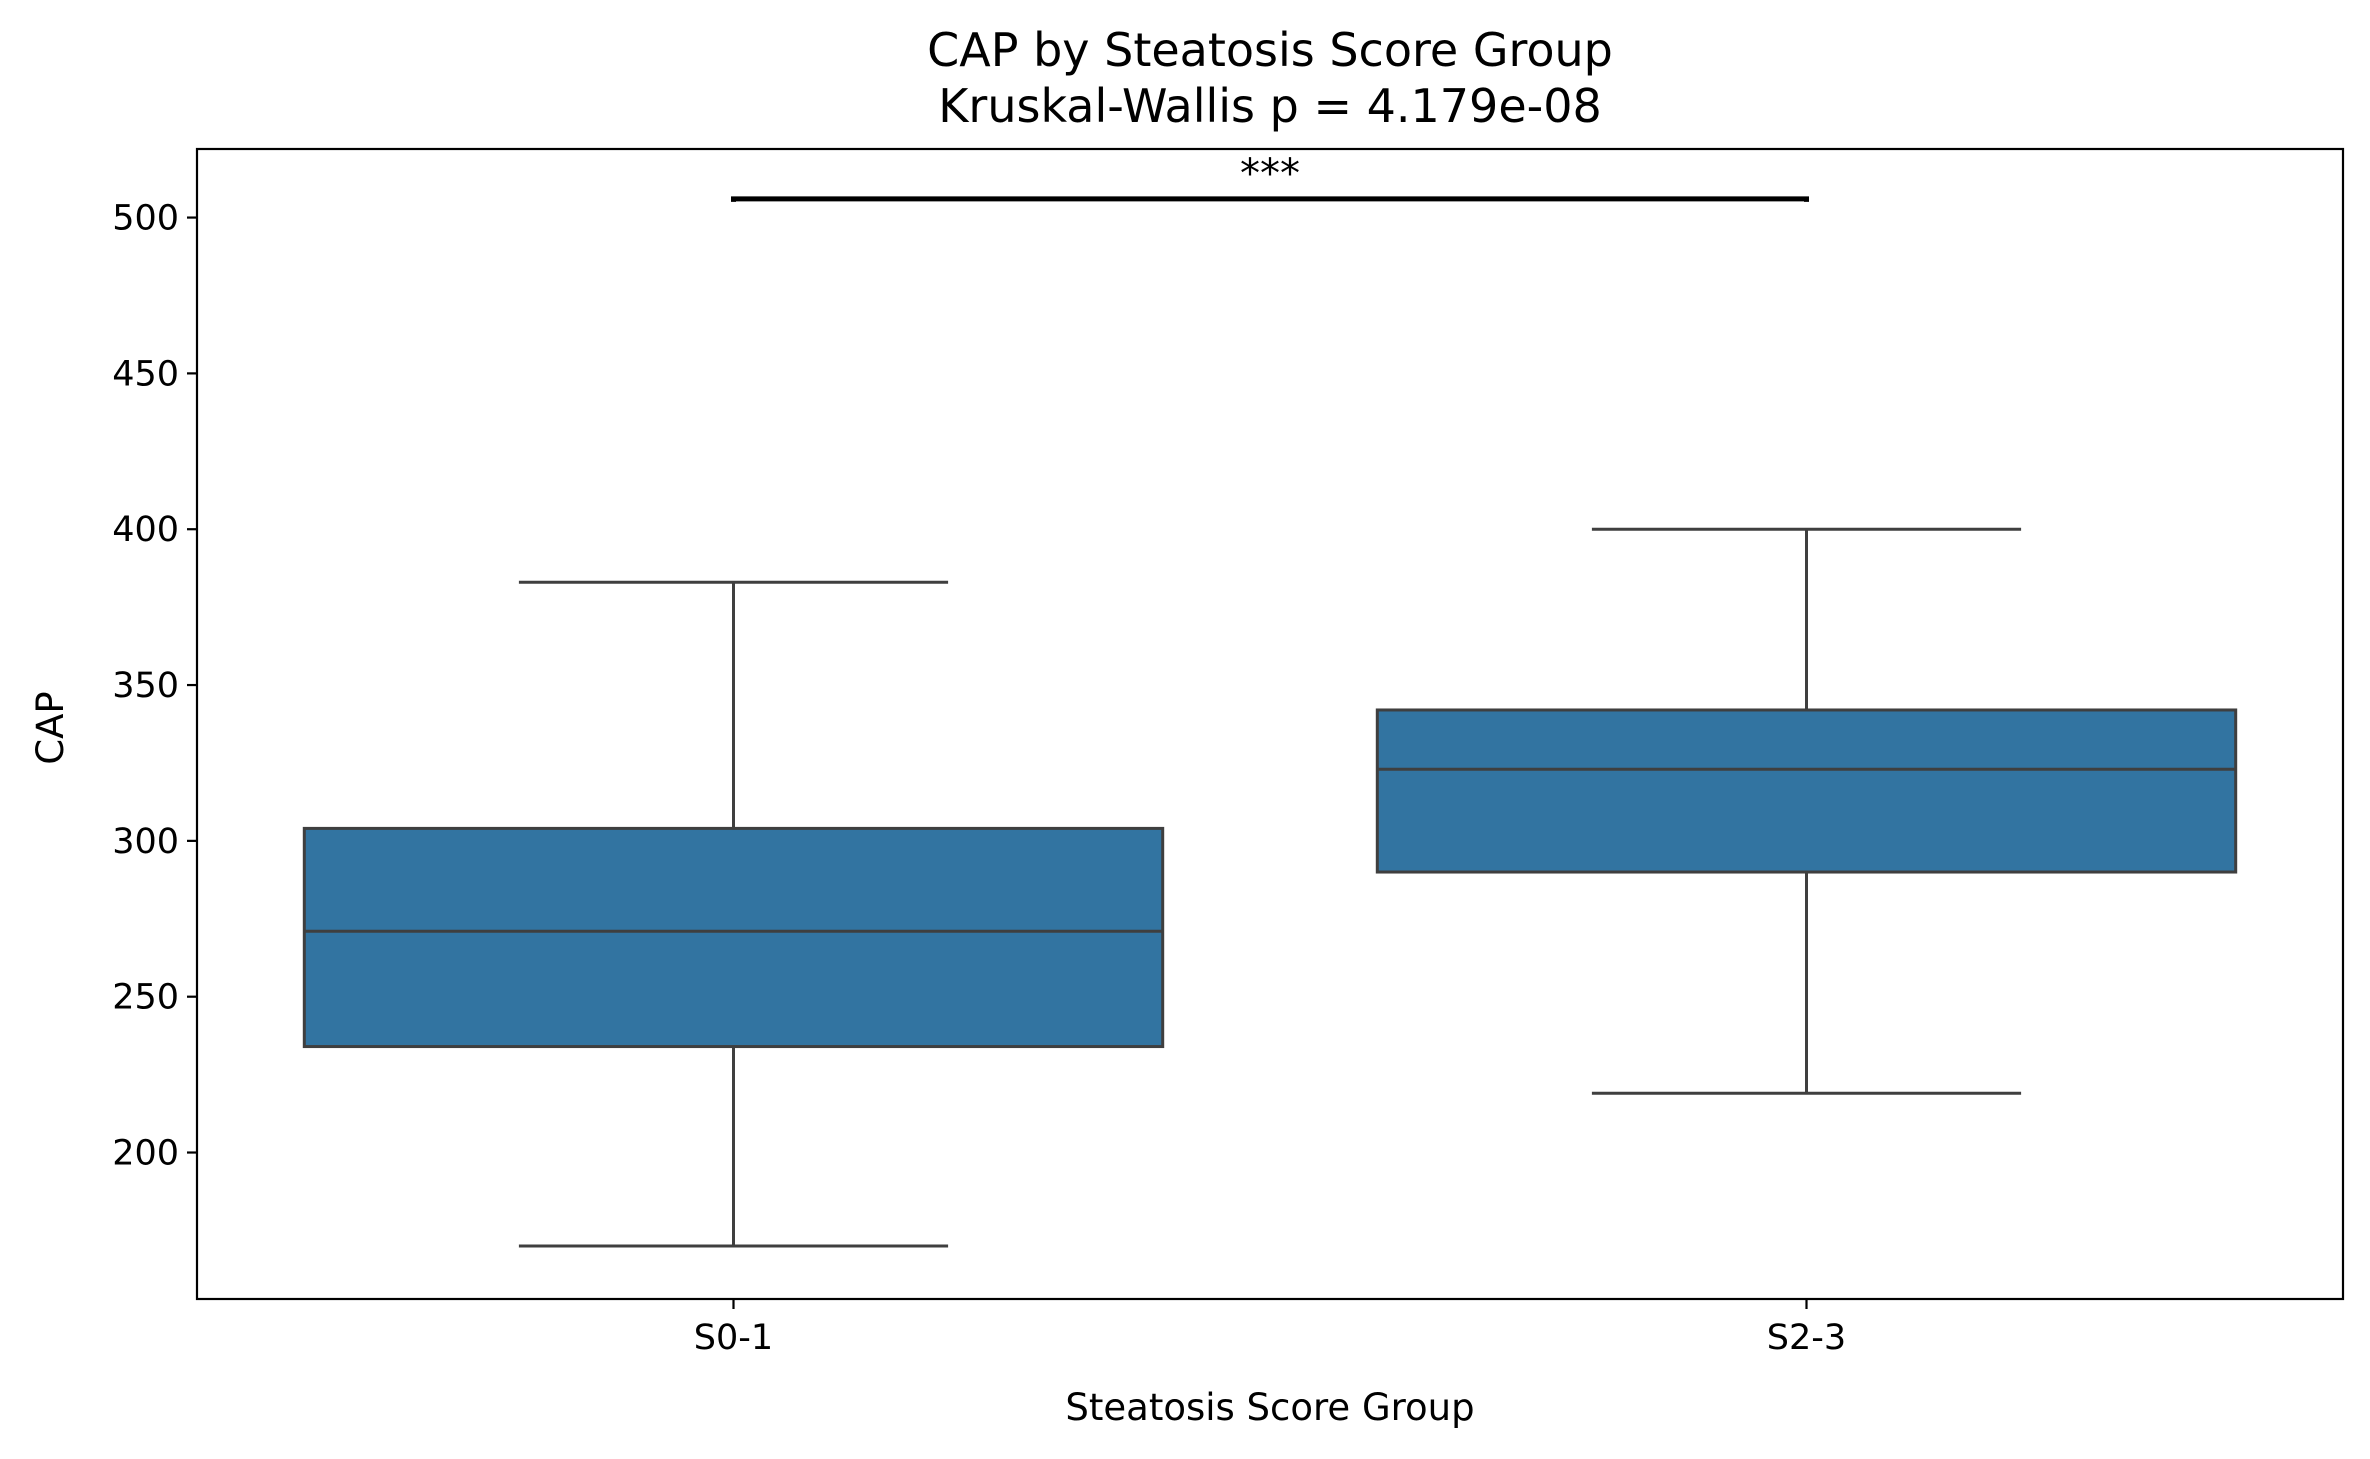 The image size is (2370, 1459). What do you see at coordinates (145, 219) in the screenshot?
I see `y-tick-label: 500` at bounding box center [145, 219].